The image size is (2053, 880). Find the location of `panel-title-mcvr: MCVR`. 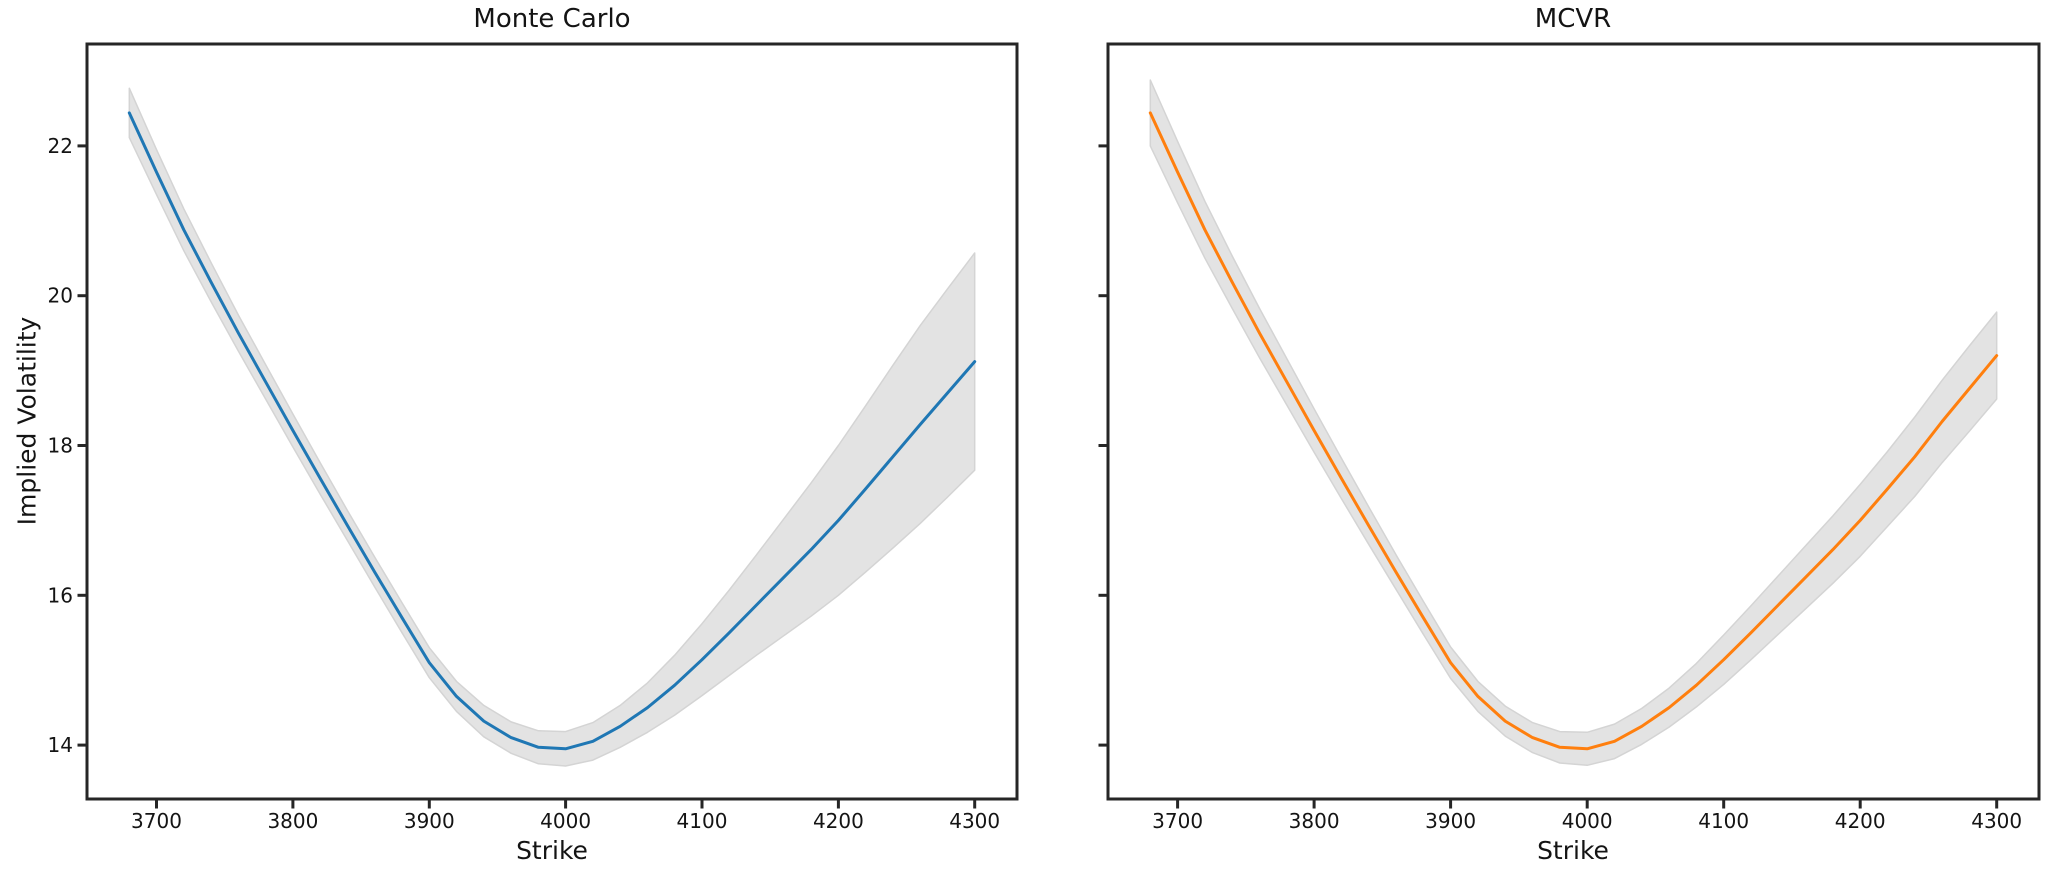

panel-title-mcvr: MCVR is located at coordinates (1573, 19).